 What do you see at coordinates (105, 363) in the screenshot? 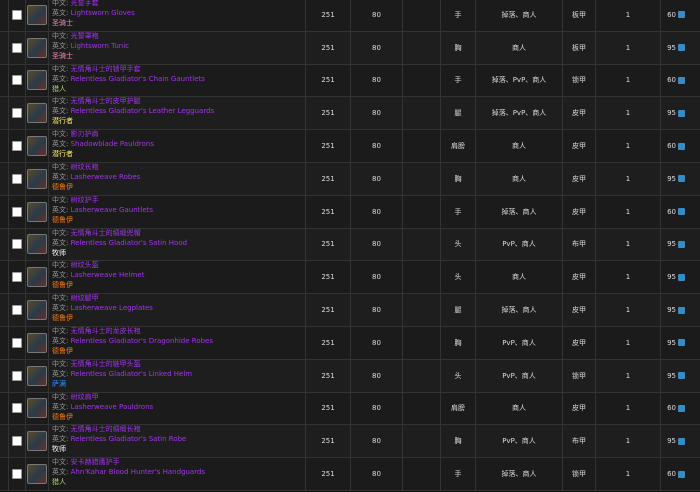
I see `cn-name: 无情角斗士的链甲头盔` at bounding box center [105, 363].